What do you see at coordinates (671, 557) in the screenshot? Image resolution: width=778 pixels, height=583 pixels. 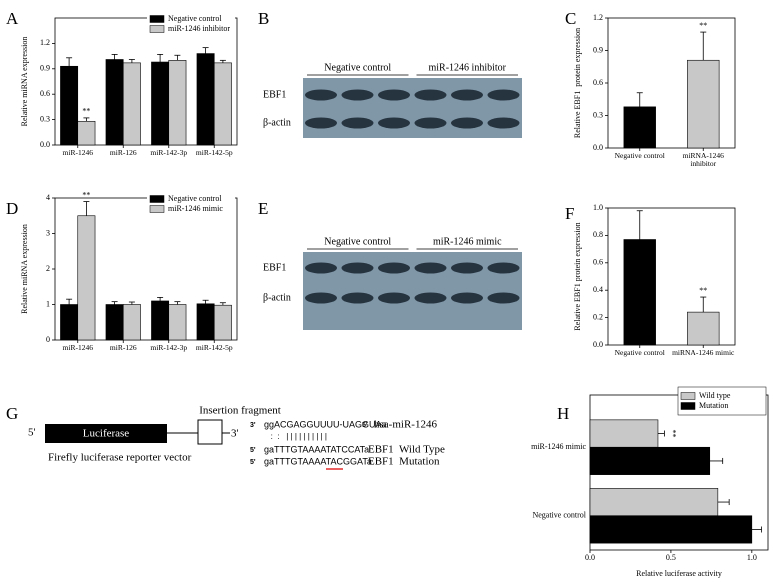 I see `x-tick-label: 0.5` at bounding box center [671, 557].